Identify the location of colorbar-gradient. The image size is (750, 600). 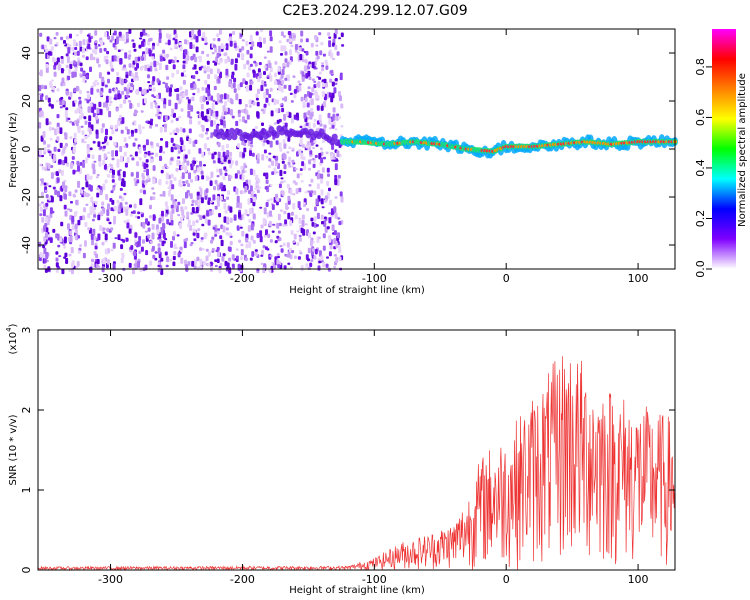
(724, 149).